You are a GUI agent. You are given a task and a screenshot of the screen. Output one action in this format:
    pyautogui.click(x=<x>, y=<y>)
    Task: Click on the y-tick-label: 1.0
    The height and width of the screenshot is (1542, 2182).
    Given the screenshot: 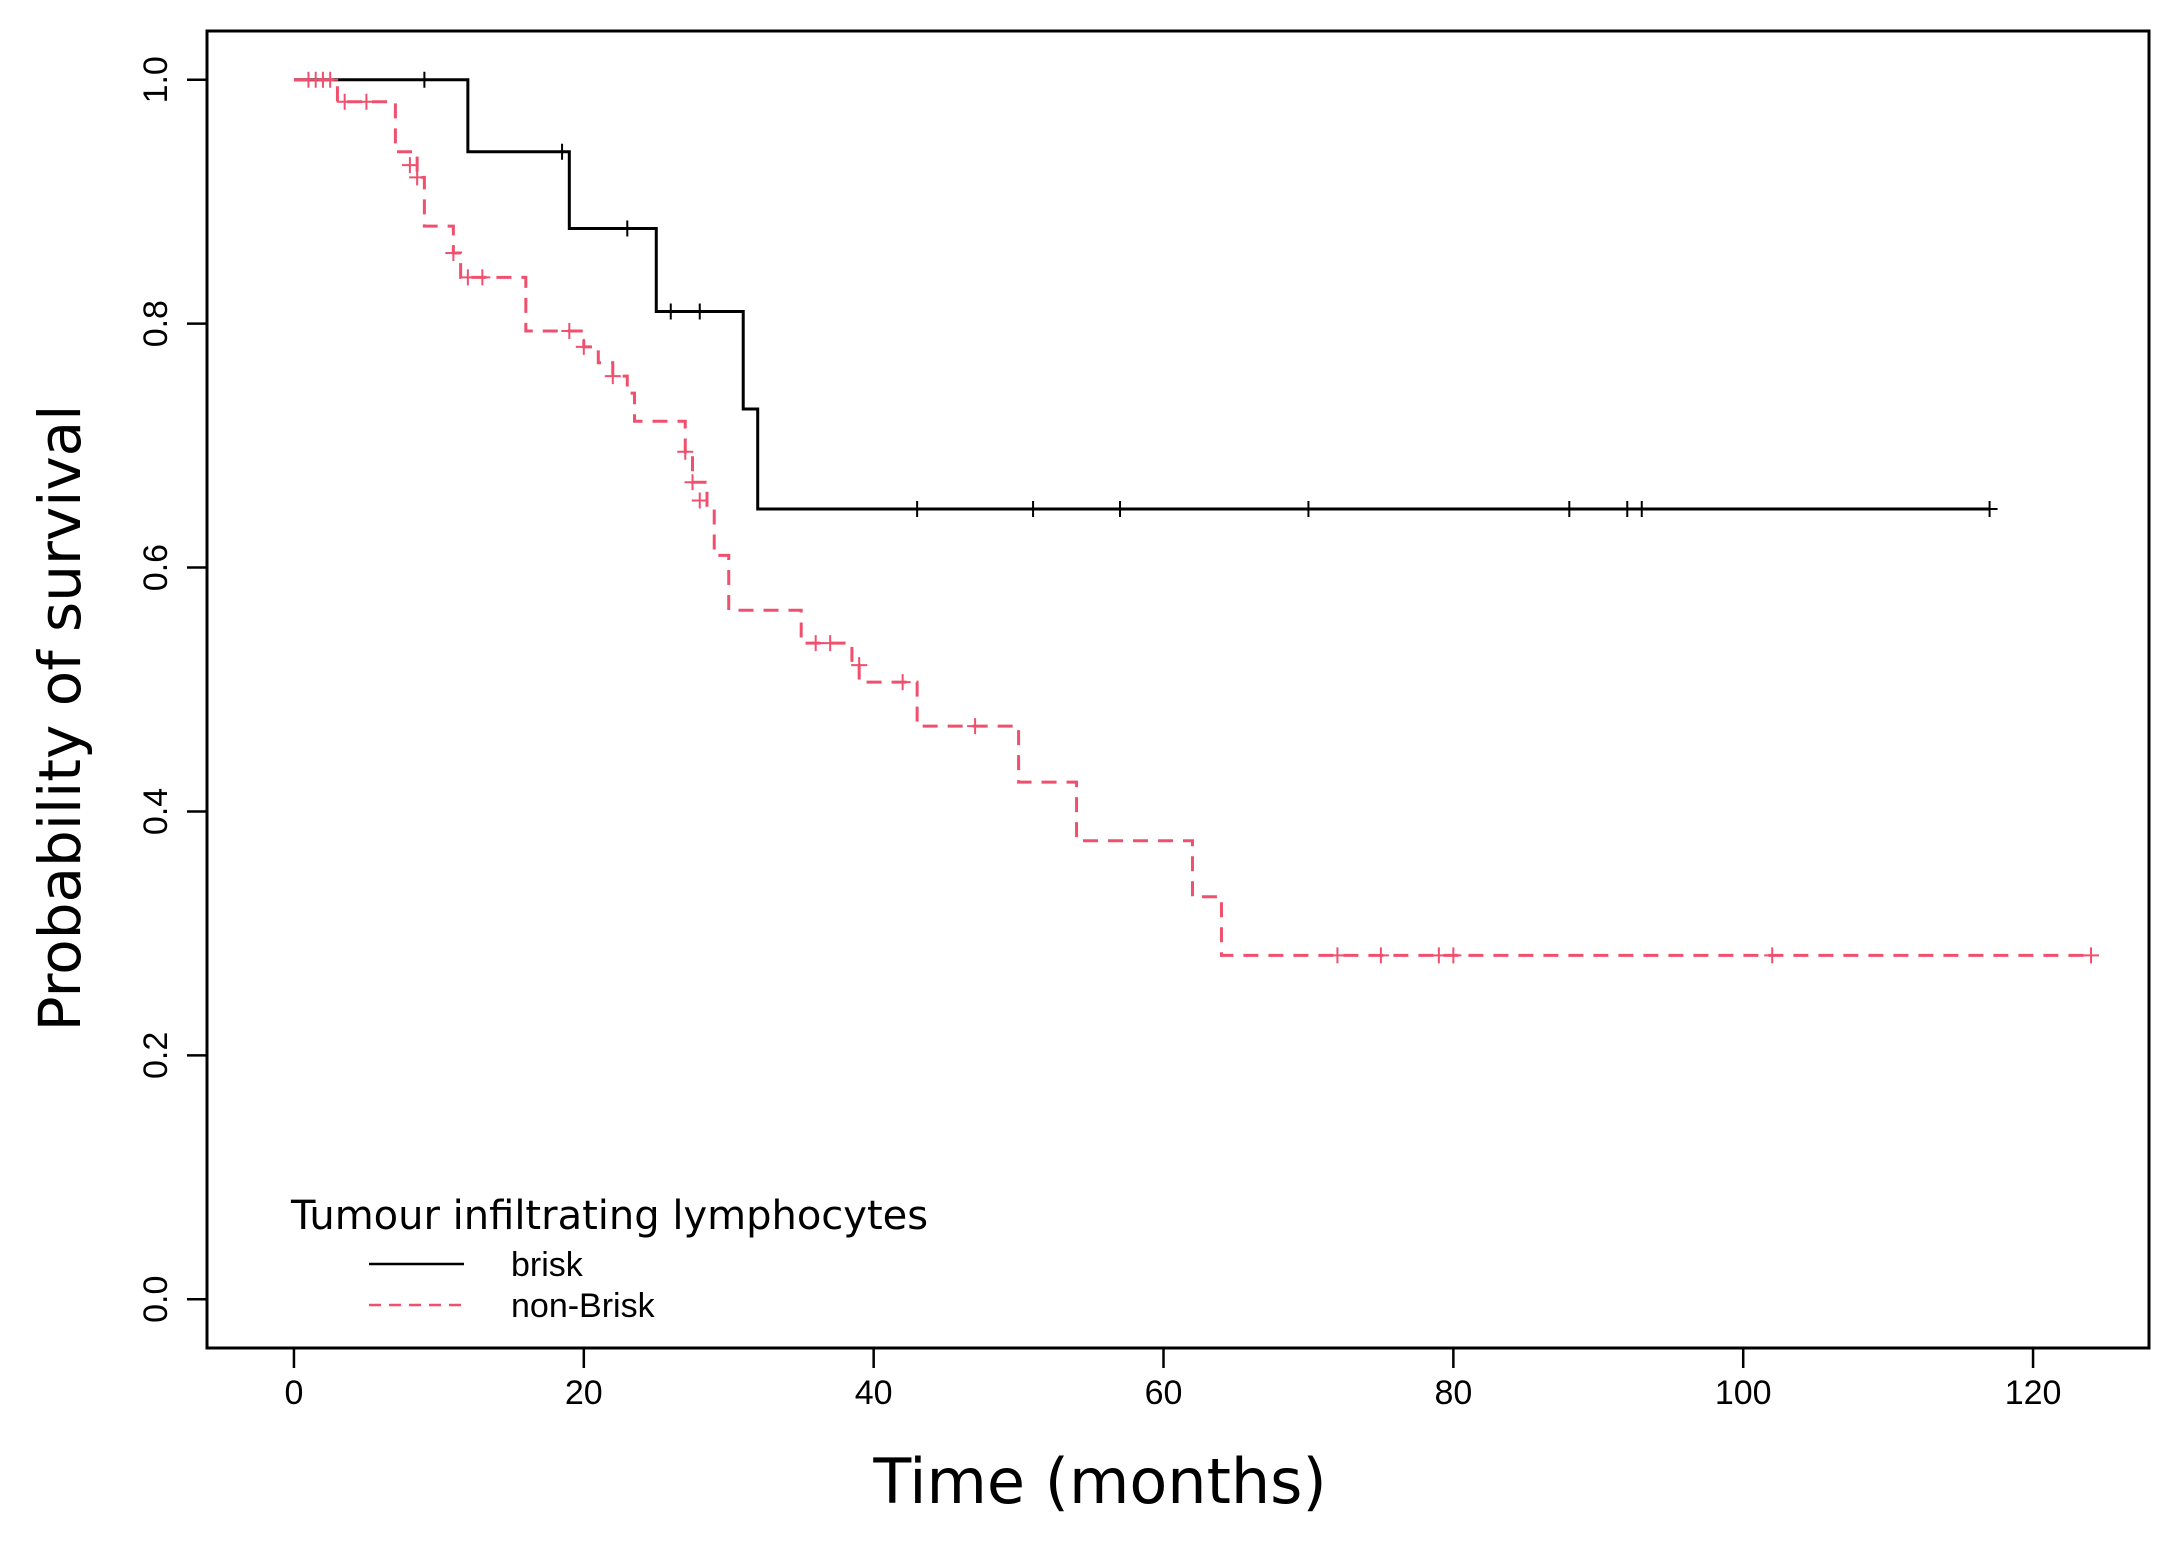 What is the action you would take?
    pyautogui.click(x=156, y=79)
    